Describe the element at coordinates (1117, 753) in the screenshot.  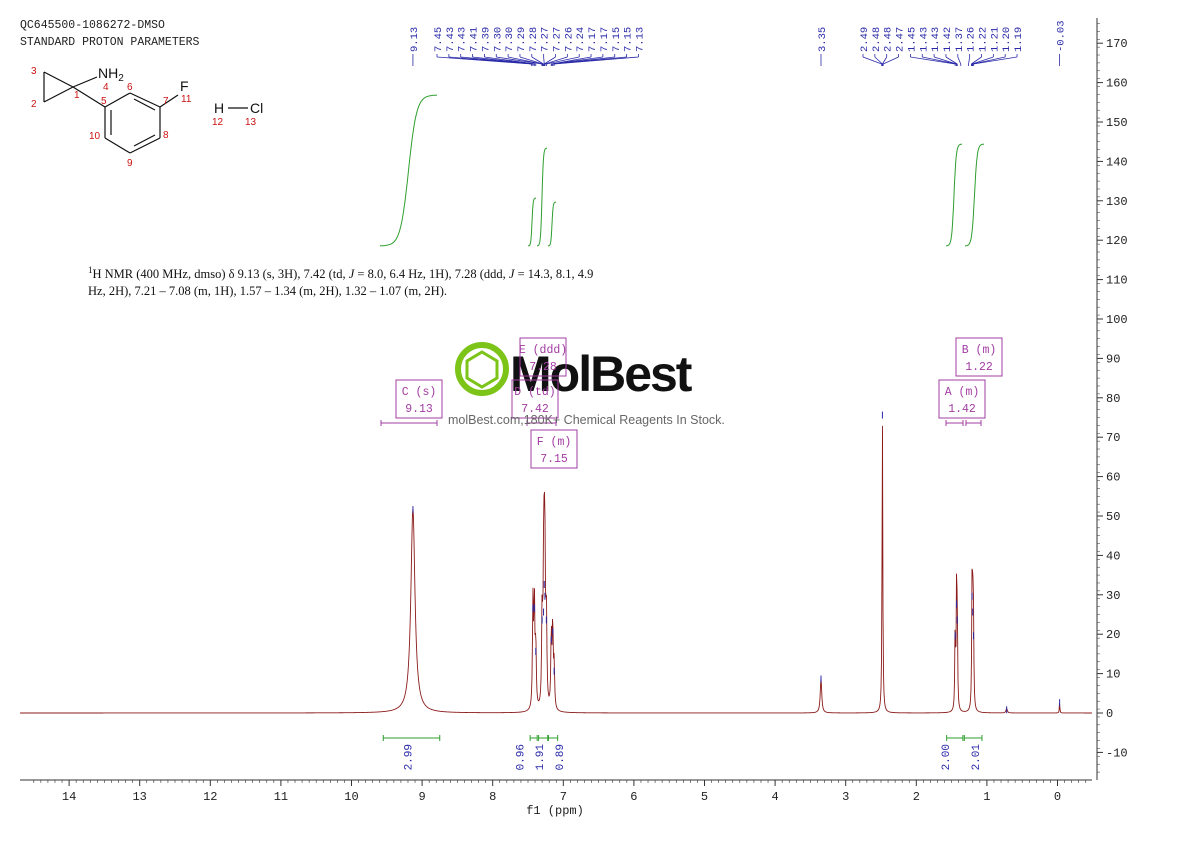
I see `y-tick-label: -10` at that location.